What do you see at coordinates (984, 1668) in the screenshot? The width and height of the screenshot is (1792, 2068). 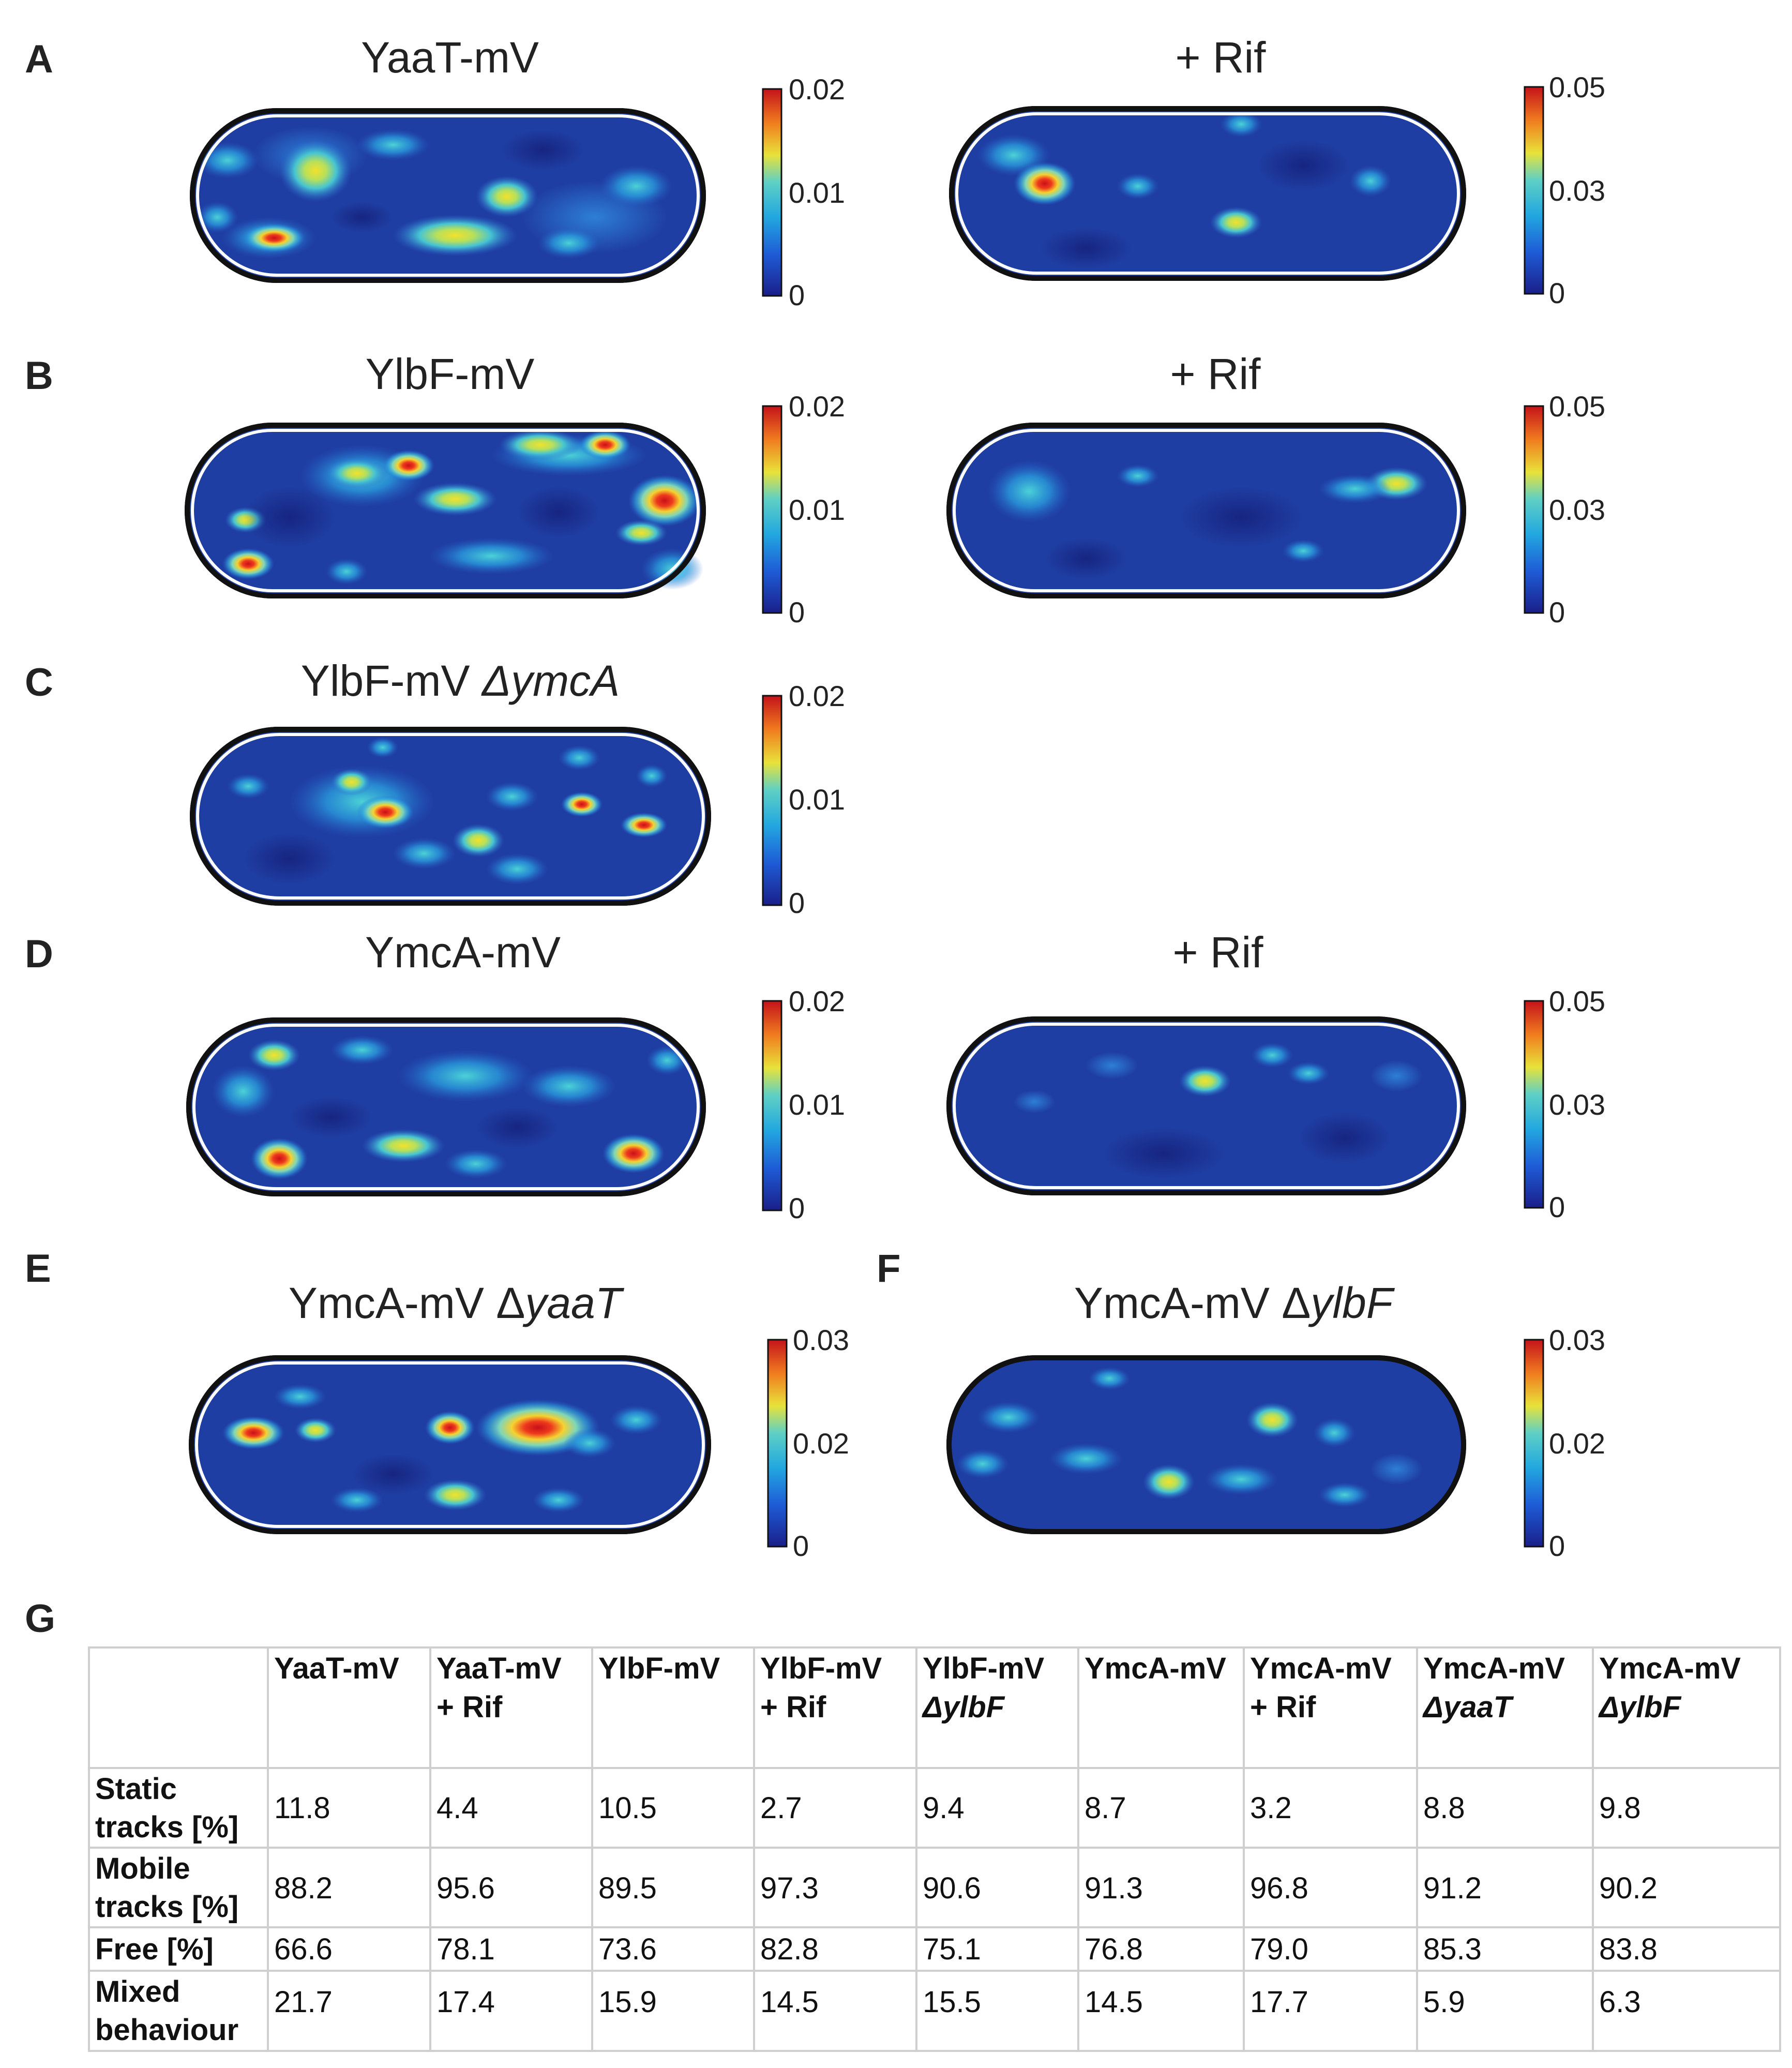 I see `column-header: YlbF-mV` at bounding box center [984, 1668].